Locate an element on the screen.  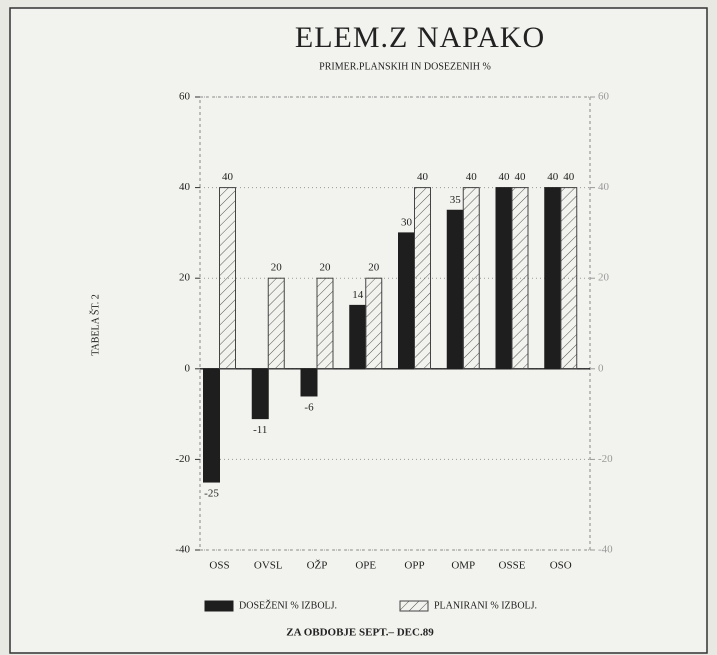
y-tick-label: 40 is located at coordinates (185, 187).